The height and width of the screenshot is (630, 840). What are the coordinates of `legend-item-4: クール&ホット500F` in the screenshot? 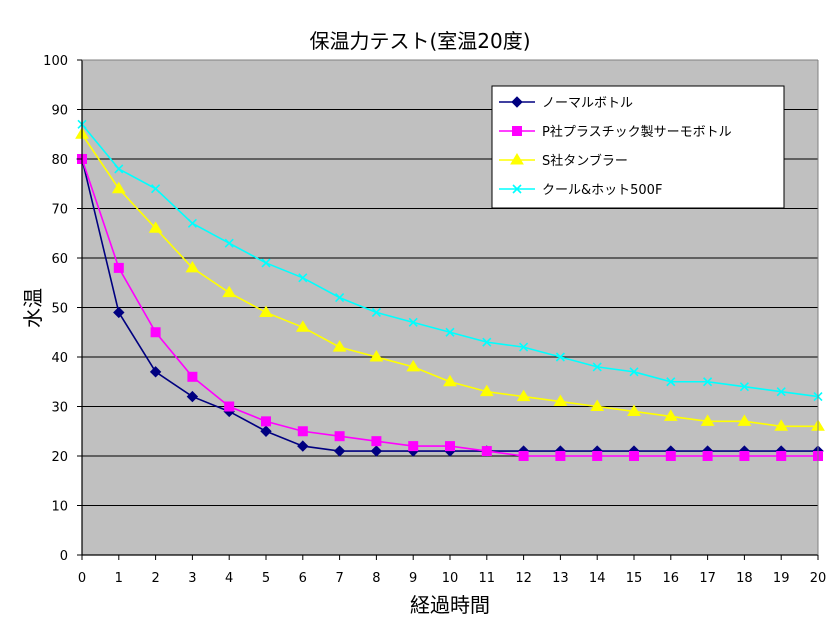 It's located at (580, 190).